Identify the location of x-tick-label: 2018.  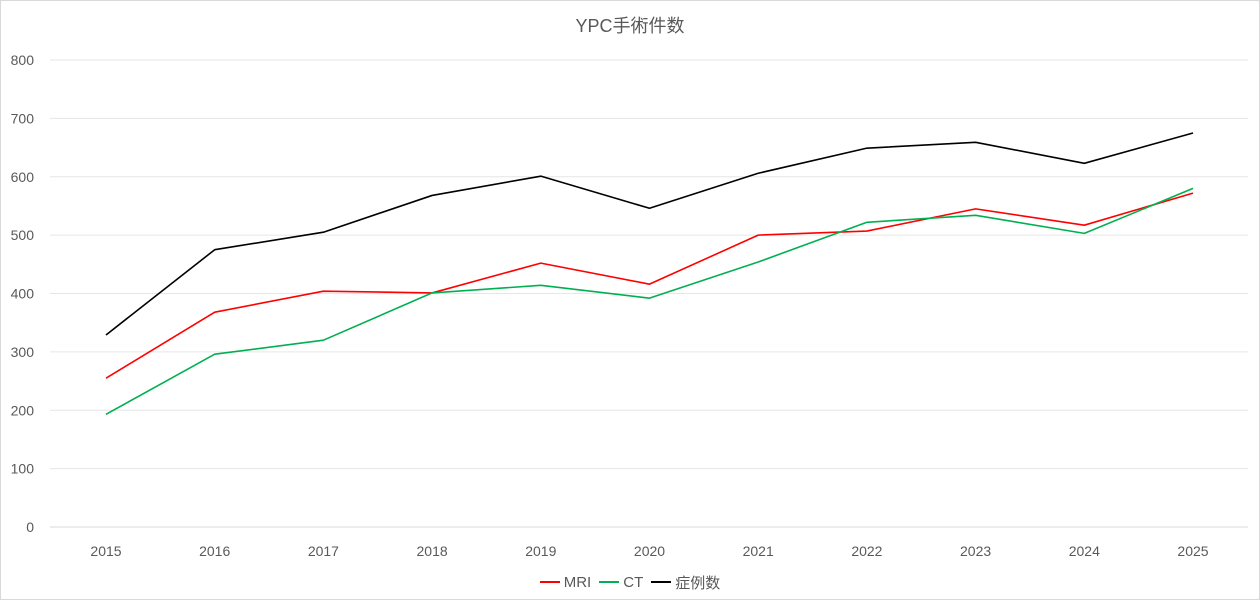
(432, 551).